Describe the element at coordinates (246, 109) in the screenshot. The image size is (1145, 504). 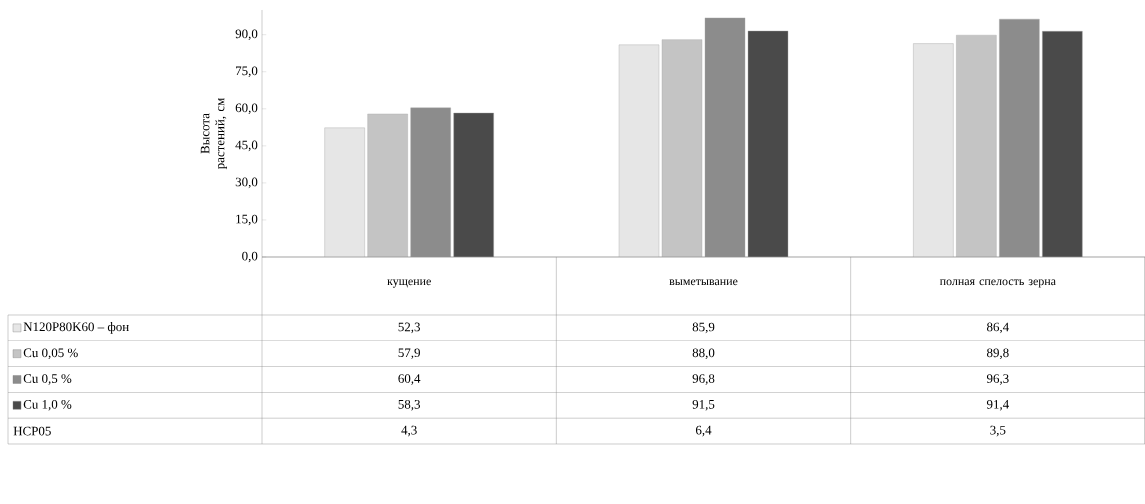
I see `y-tick-label: 60,0` at that location.